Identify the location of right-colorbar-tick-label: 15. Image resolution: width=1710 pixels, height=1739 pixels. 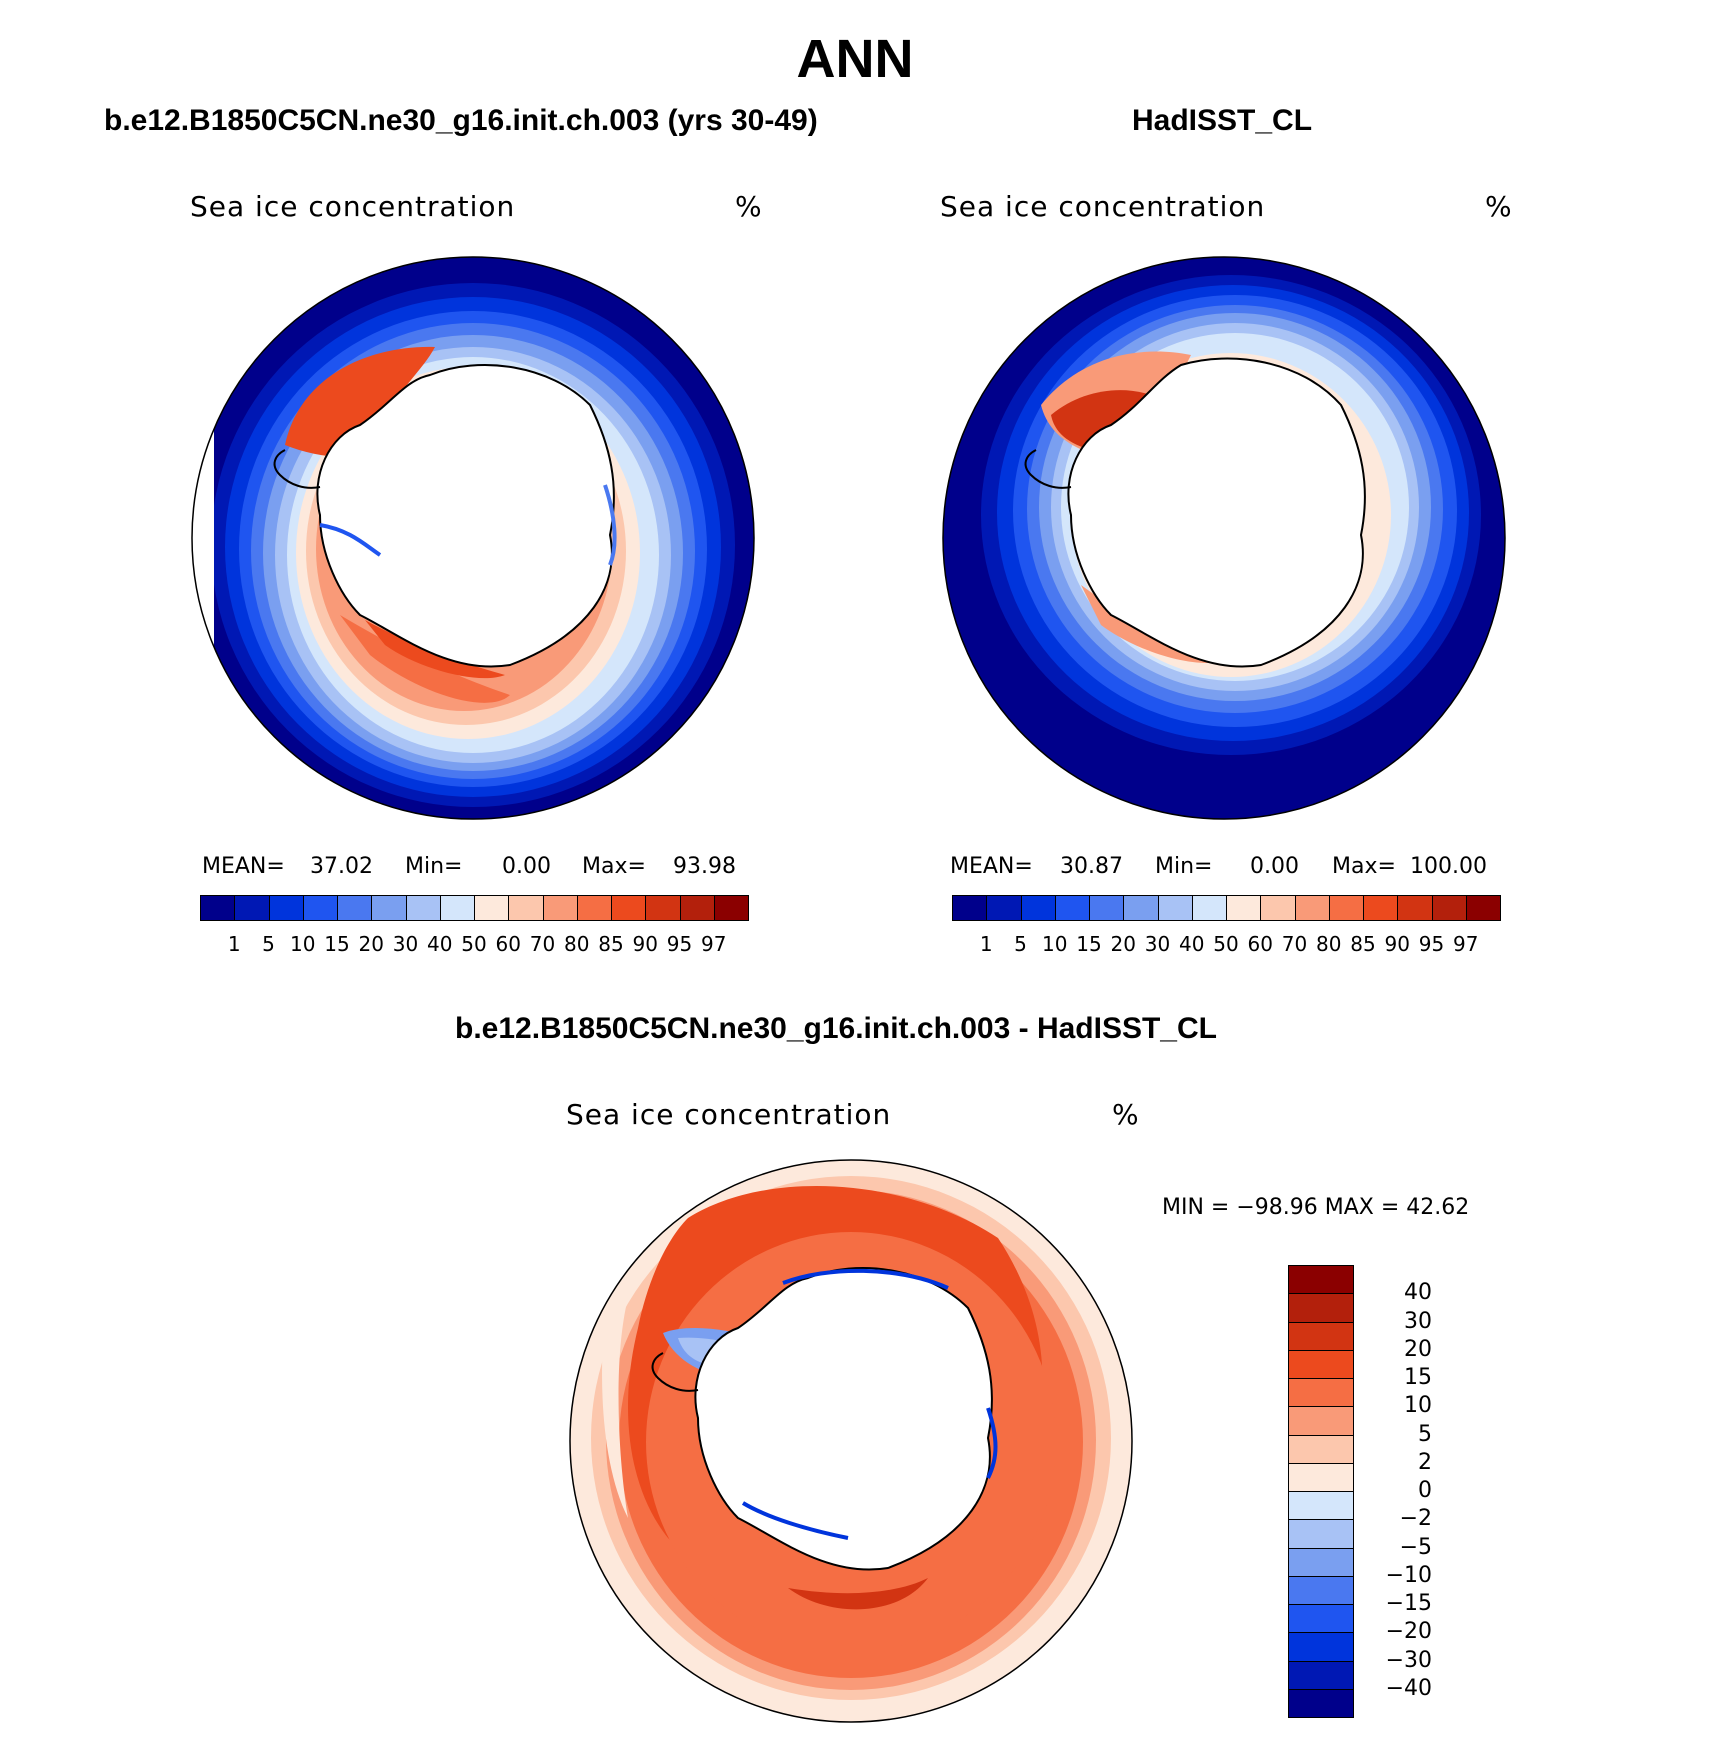
(1089, 944).